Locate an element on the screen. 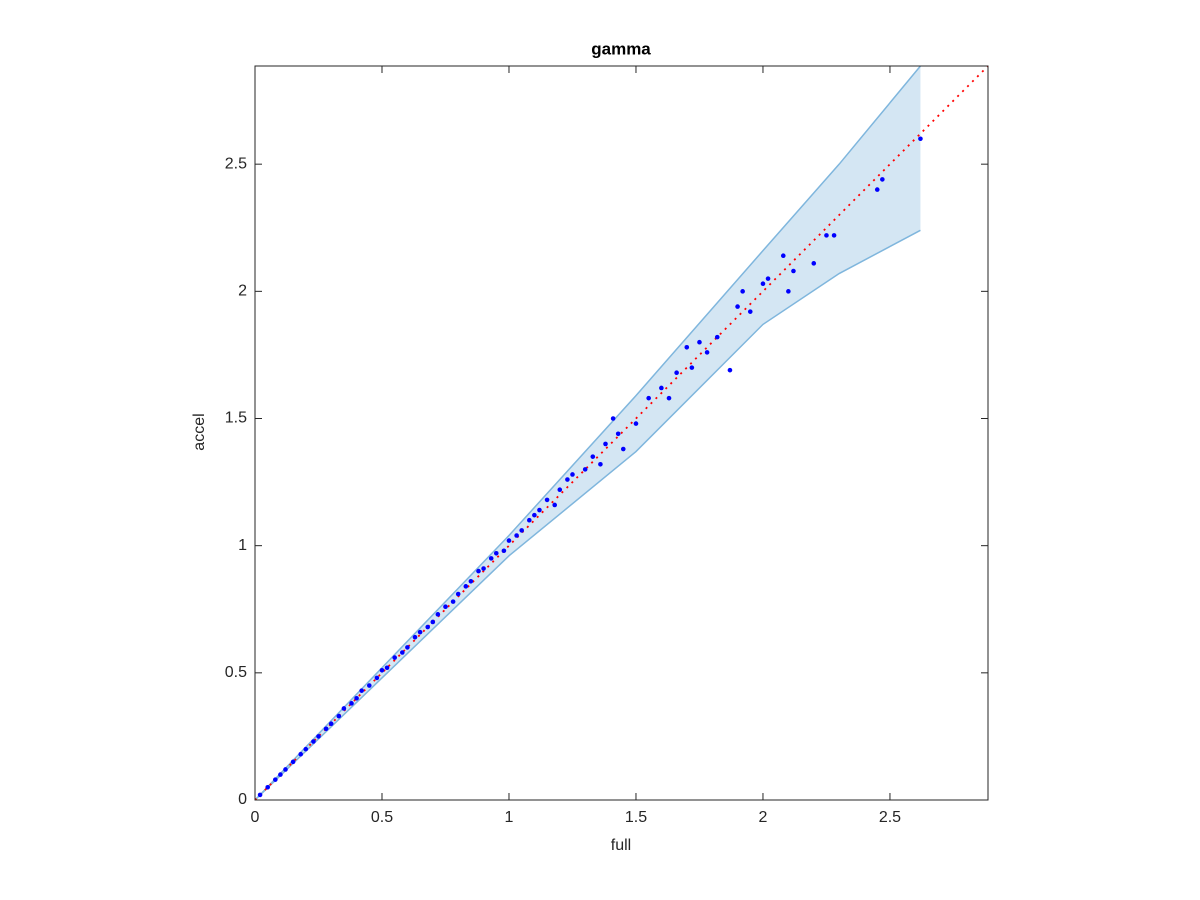  y-tick-label: 0 is located at coordinates (242, 799).